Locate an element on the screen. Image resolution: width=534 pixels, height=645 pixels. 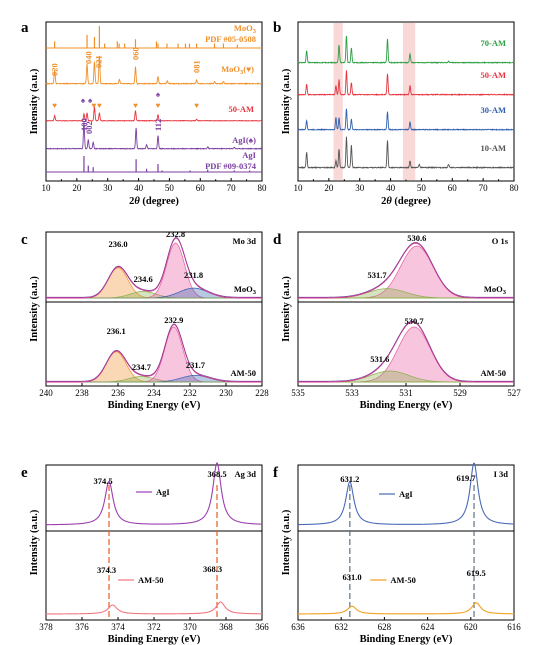
panel-c-frame is located at coordinates (154, 309).